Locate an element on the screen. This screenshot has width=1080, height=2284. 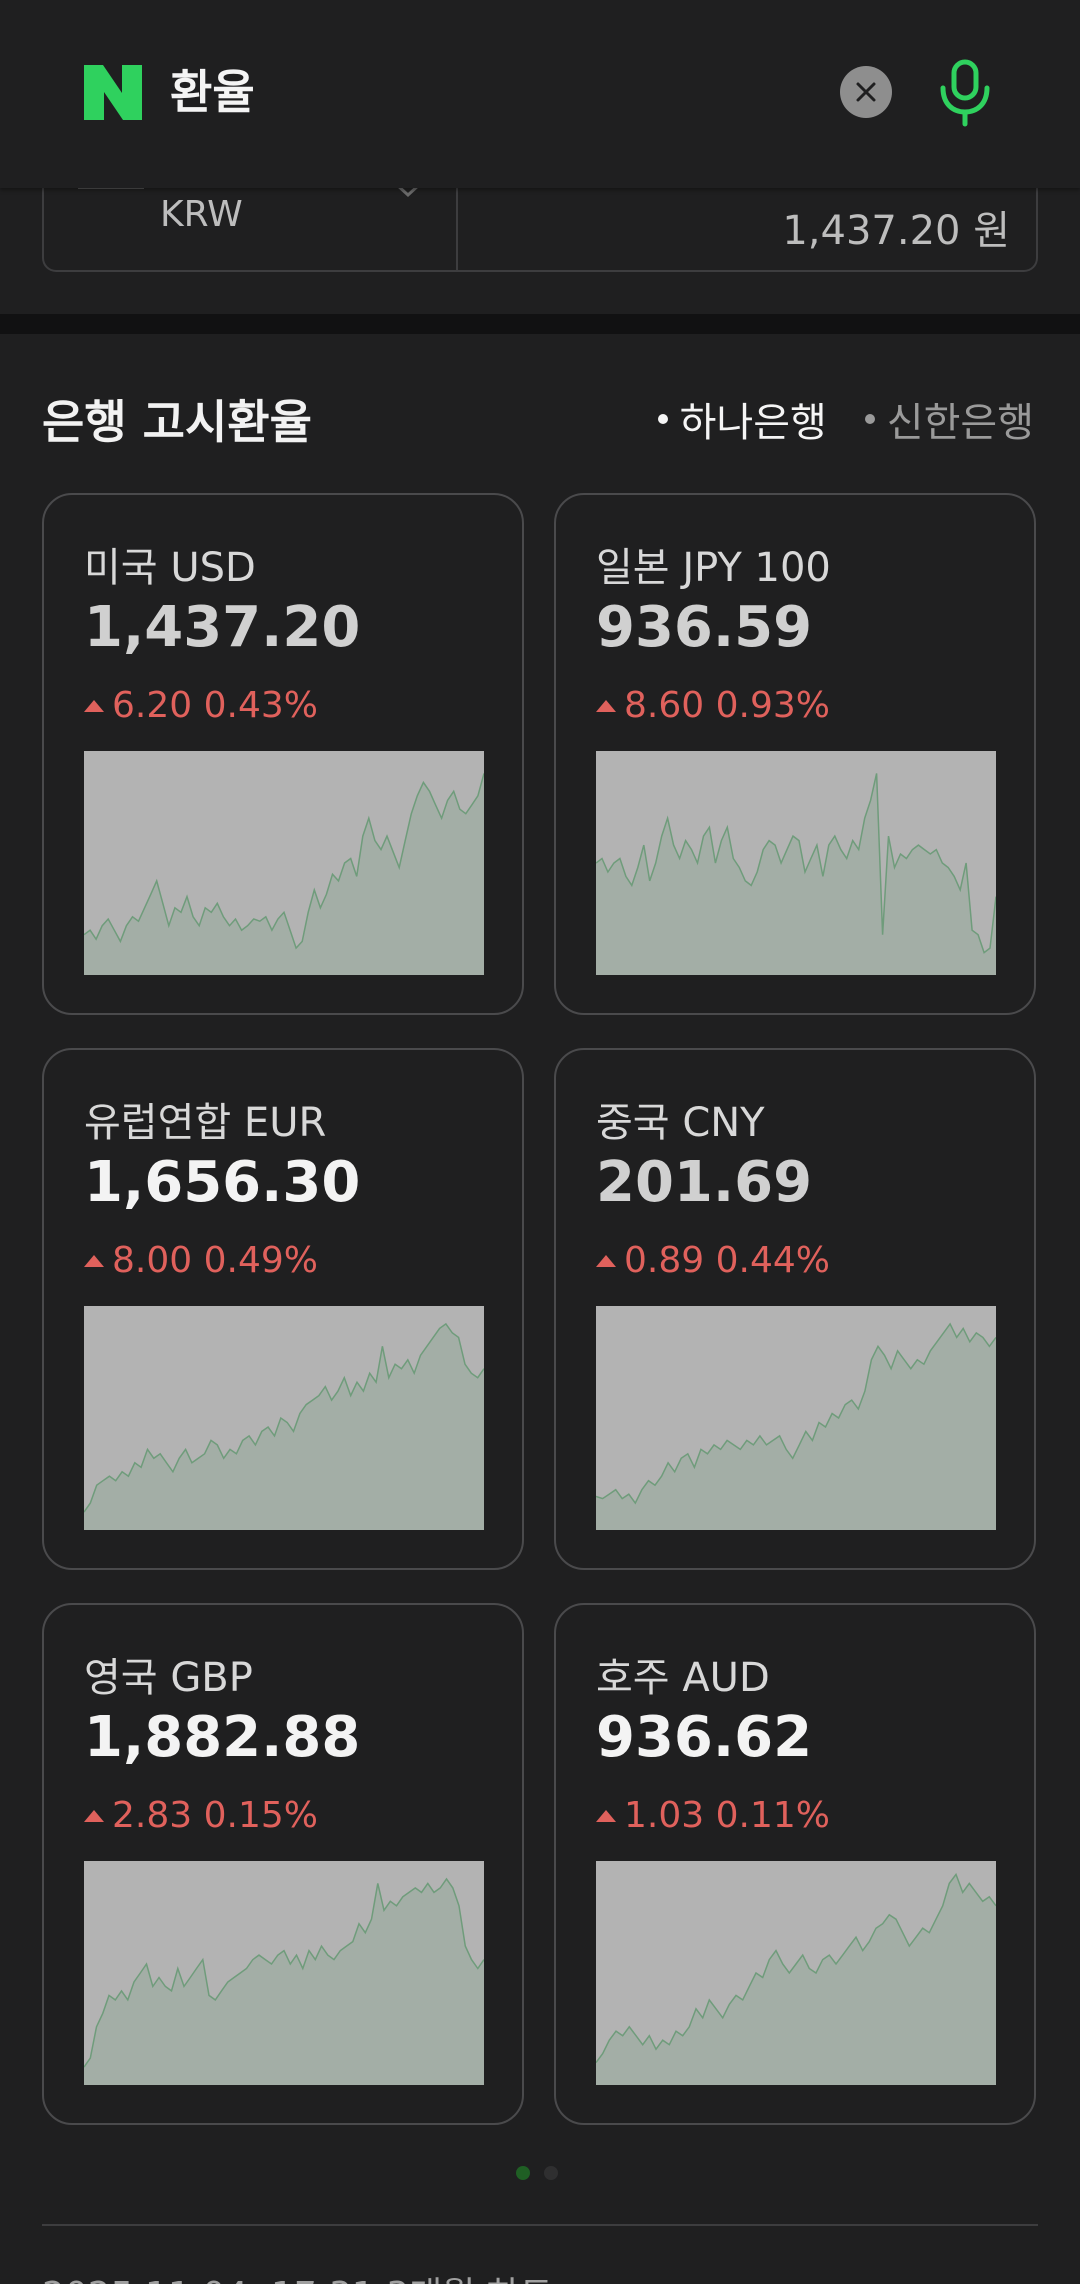
currency-name: 중국 CNY is located at coordinates (680, 1123).